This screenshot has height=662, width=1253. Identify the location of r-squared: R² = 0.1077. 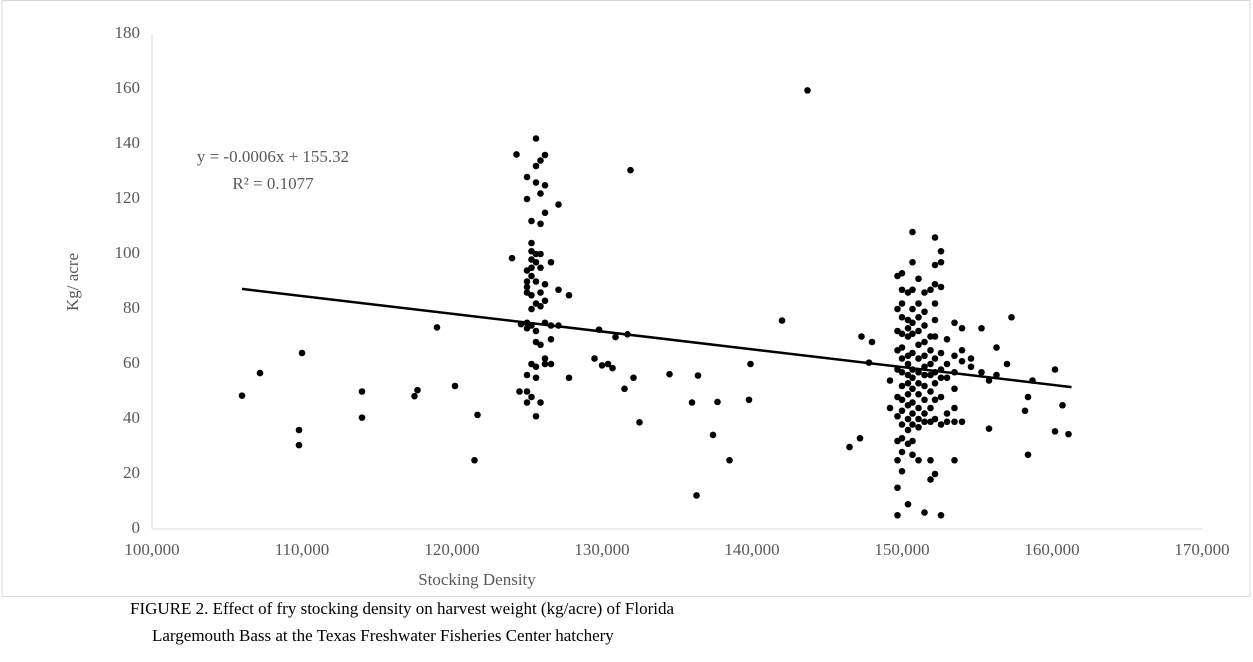
(273, 183).